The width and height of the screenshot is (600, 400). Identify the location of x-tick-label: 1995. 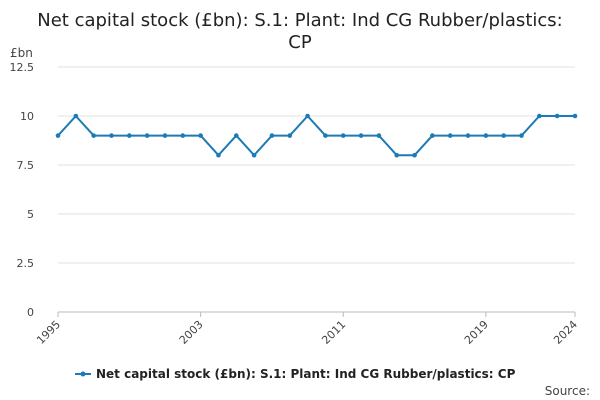
(48, 332).